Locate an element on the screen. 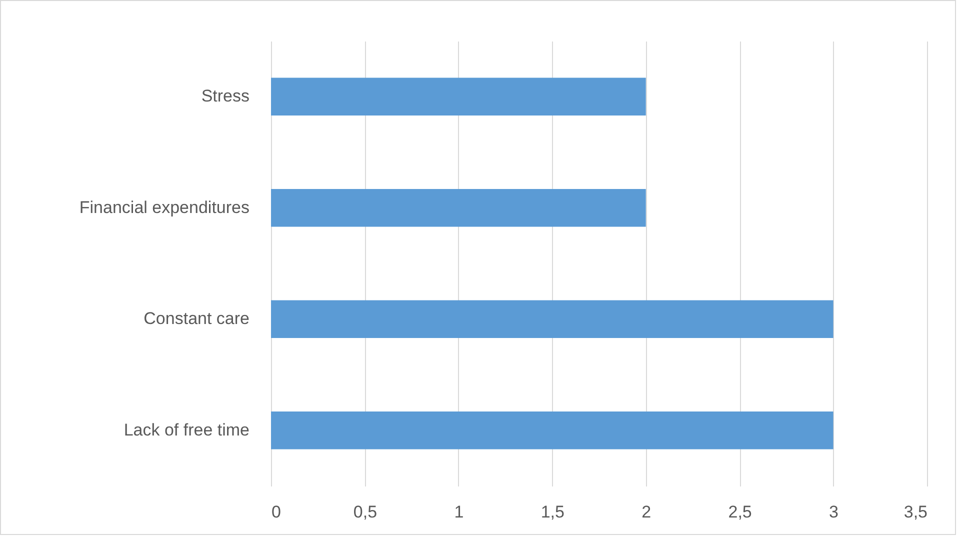 The width and height of the screenshot is (958, 537). x-tick-label: 0 is located at coordinates (276, 512).